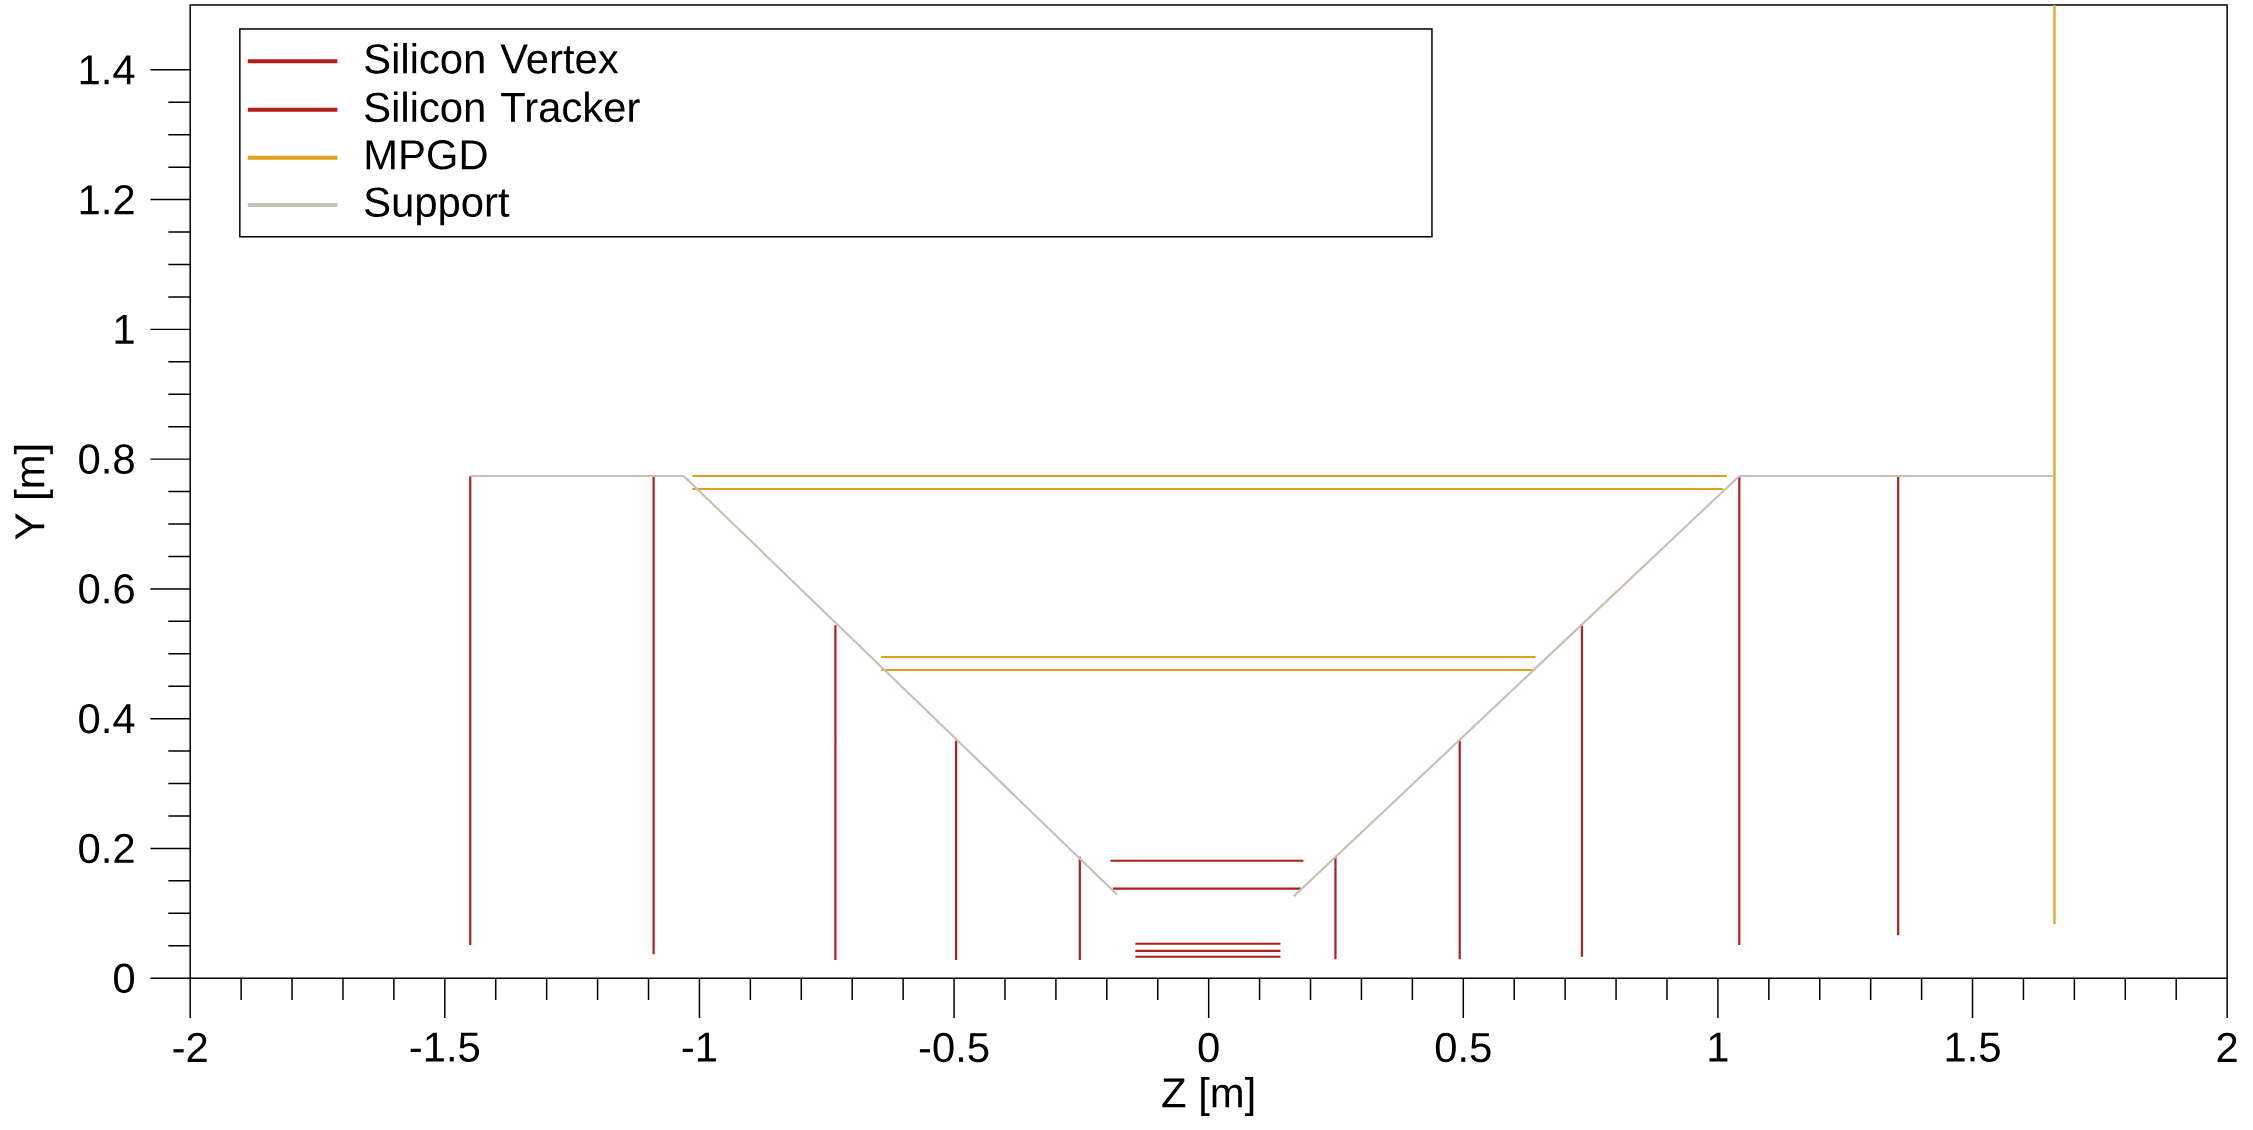 This screenshot has width=2253, height=1130. What do you see at coordinates (699, 1047) in the screenshot?
I see `x-tick-label: -1` at bounding box center [699, 1047].